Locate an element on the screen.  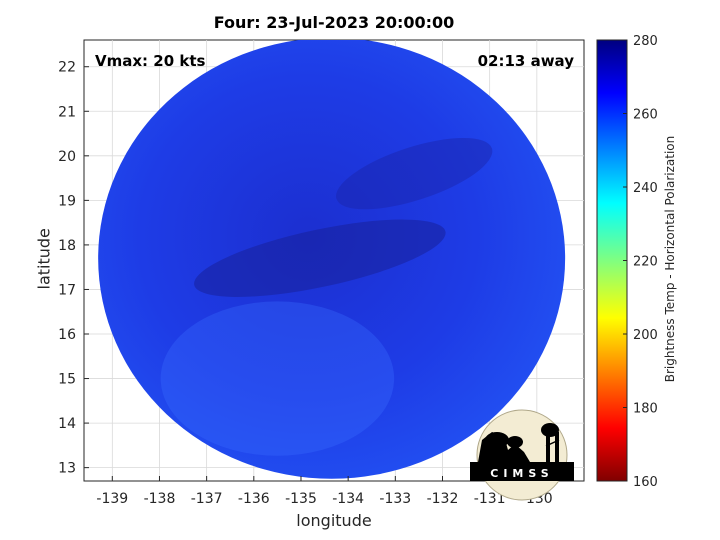
y-axis-ticks: 13 14 15 16 17 18 19 20 21 22 is located at coordinates (73, 268).